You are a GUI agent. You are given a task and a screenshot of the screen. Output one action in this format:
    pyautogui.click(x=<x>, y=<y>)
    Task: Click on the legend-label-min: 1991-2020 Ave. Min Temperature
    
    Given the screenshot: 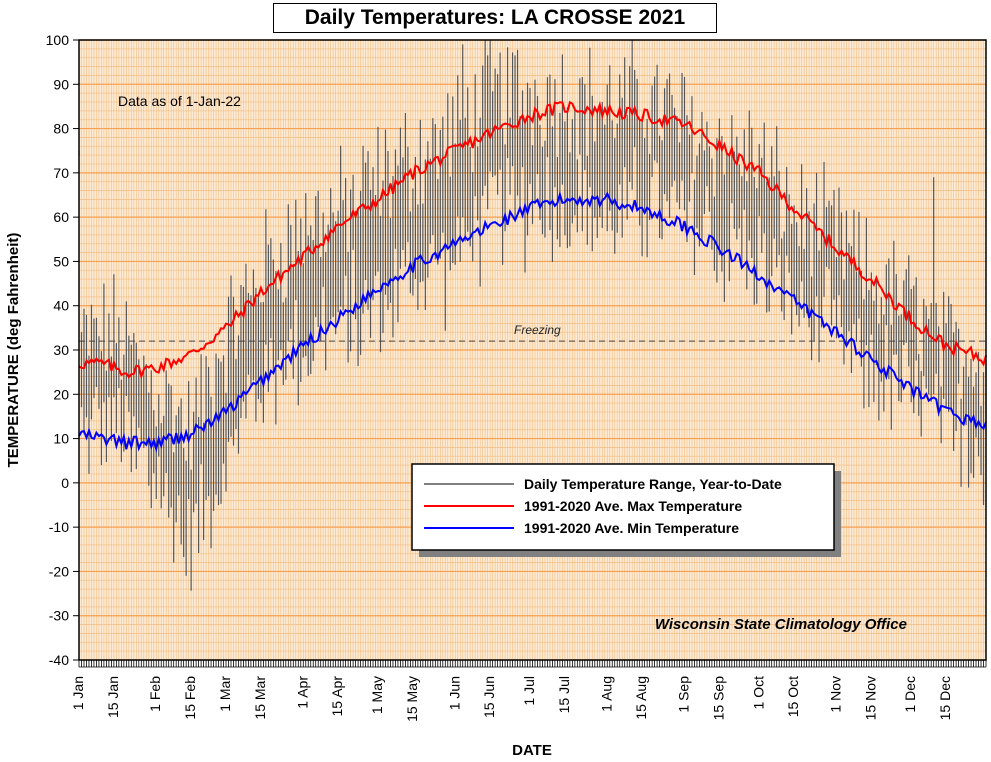 What is the action you would take?
    pyautogui.click(x=631, y=528)
    